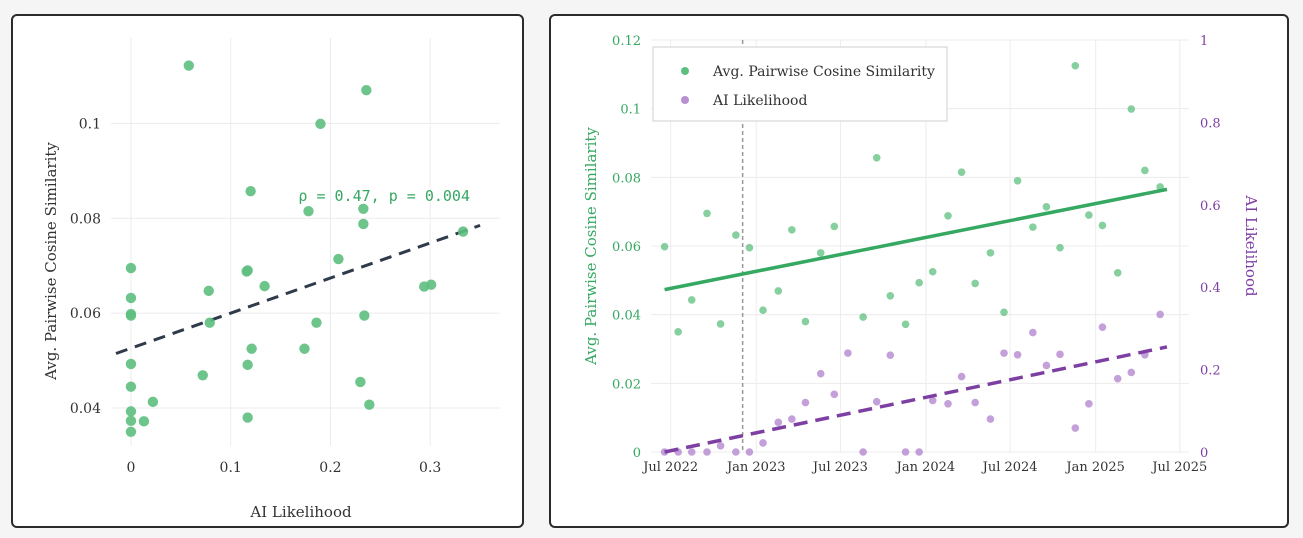 Image resolution: width=1303 pixels, height=538 pixels. Describe the element at coordinates (916, 399) in the screenshot. I see `ai-likelihood-trend-line` at that location.